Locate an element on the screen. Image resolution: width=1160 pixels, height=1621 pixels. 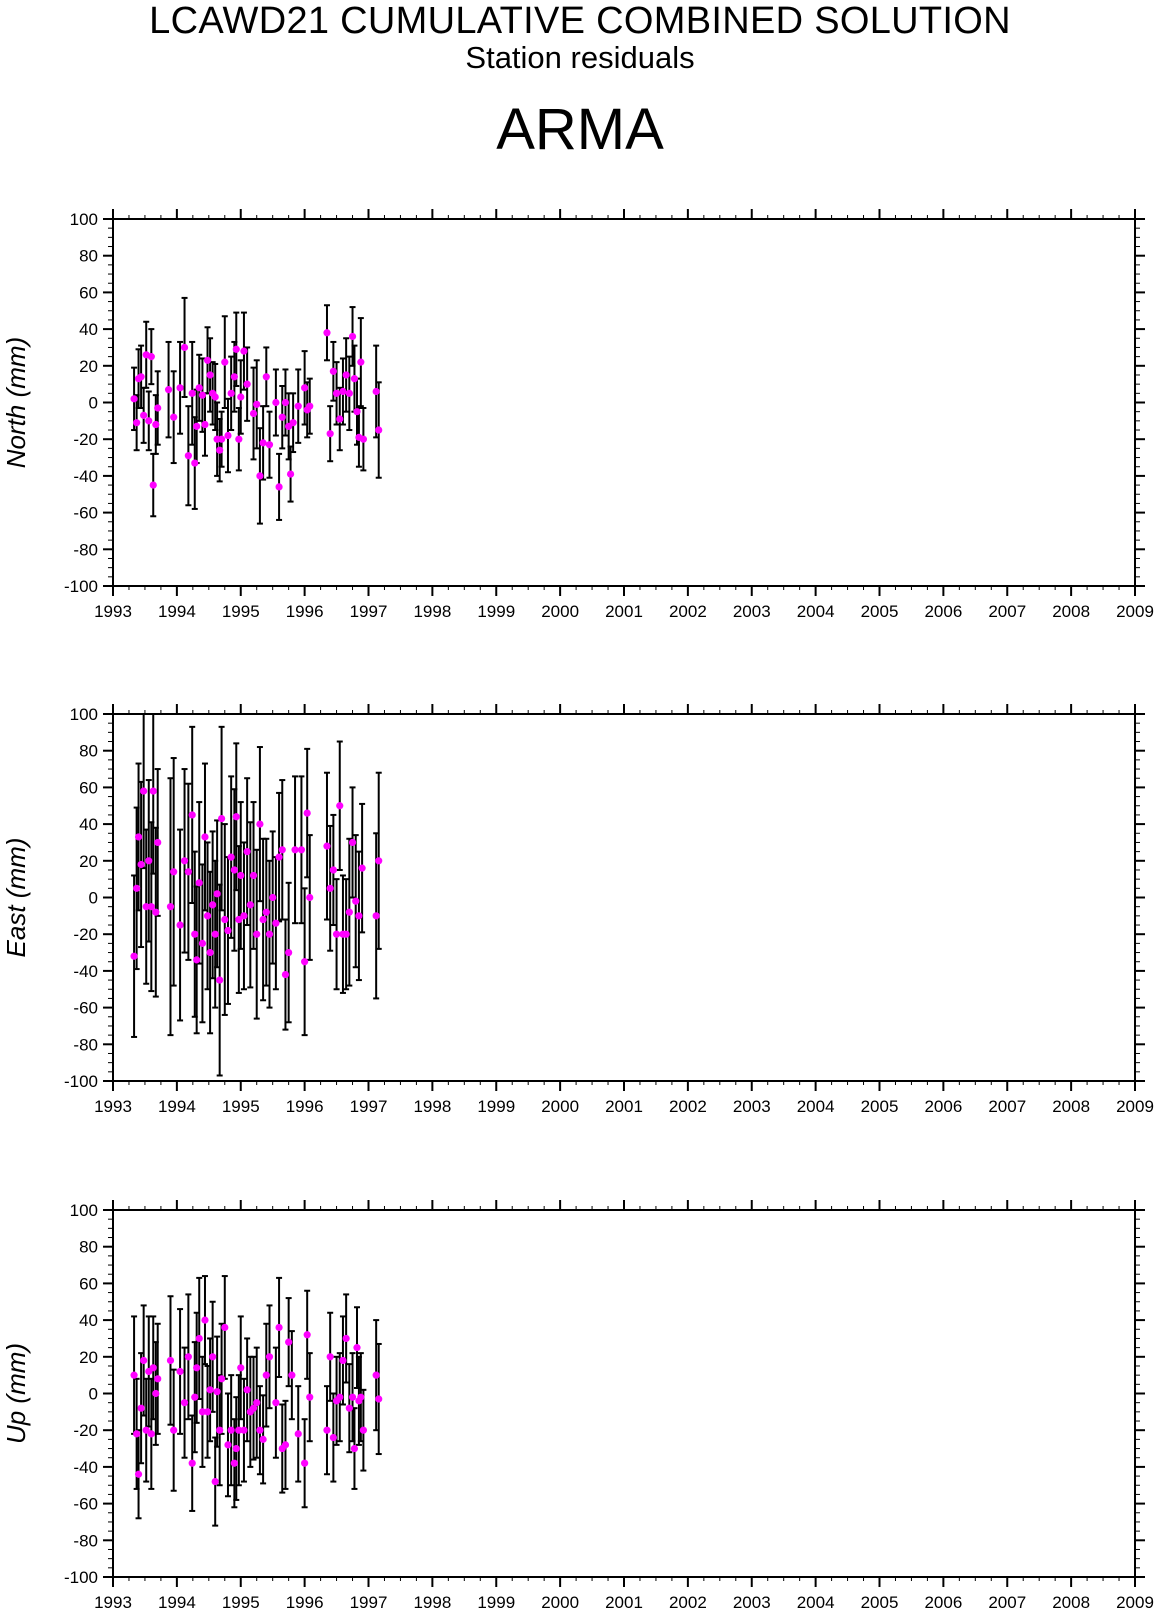
y-tick-label: 100 is located at coordinates (84, 219).